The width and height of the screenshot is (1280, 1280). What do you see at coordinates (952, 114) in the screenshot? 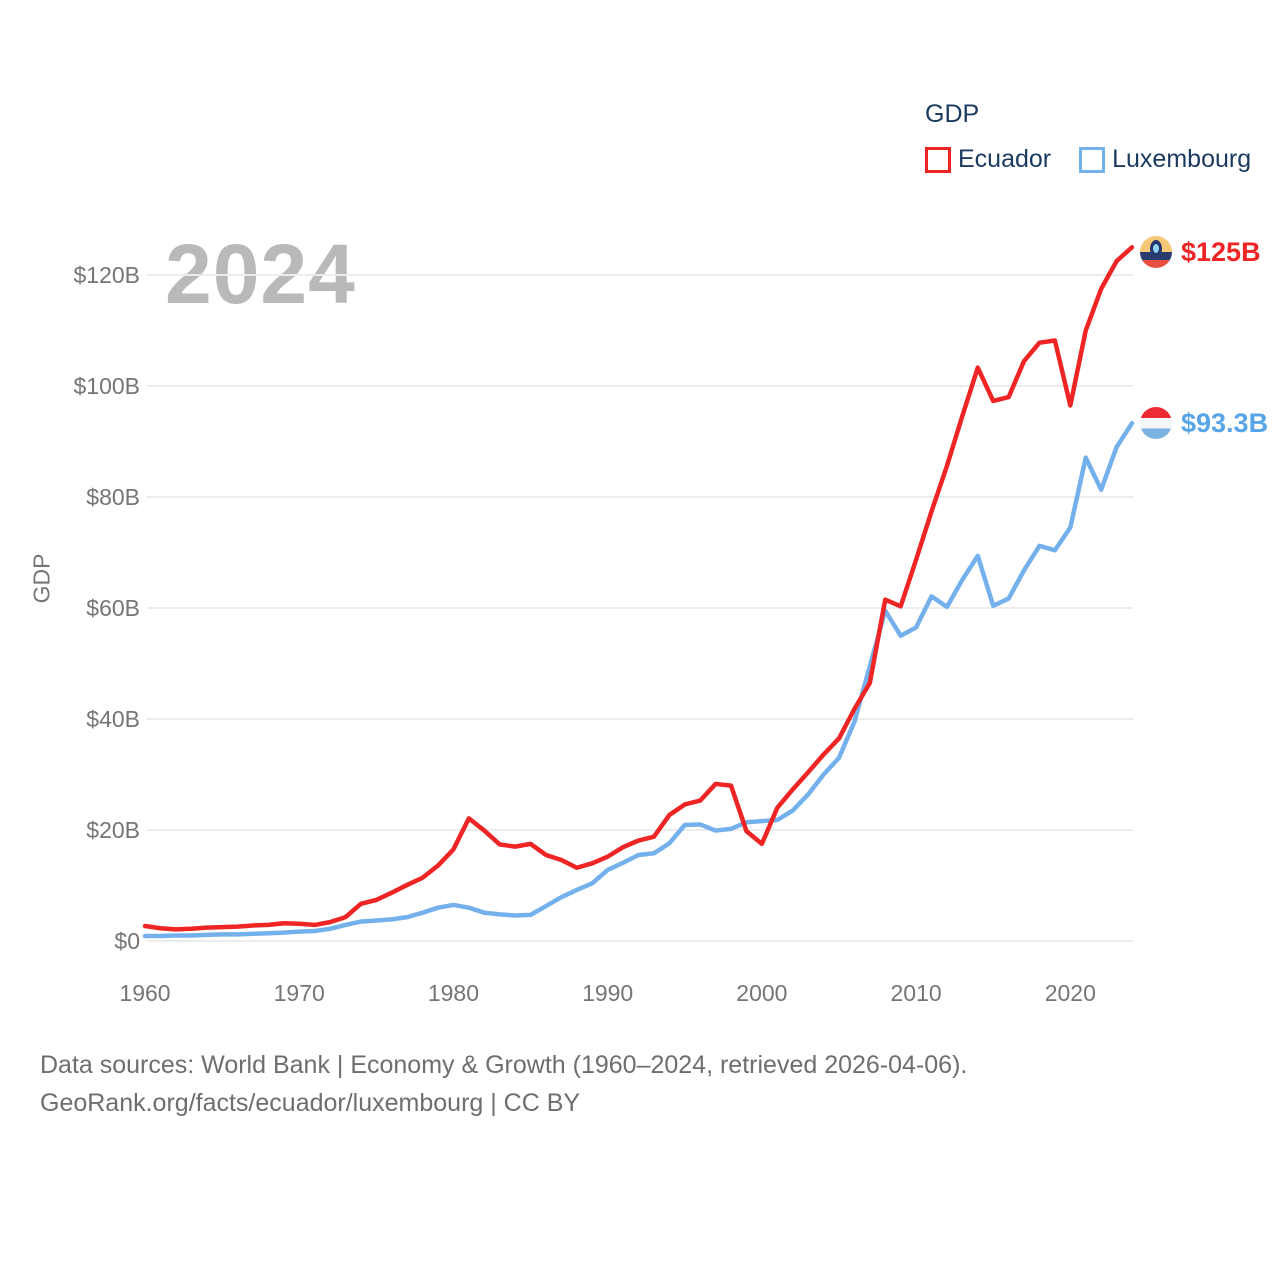
I see `legend-title: GDP` at bounding box center [952, 114].